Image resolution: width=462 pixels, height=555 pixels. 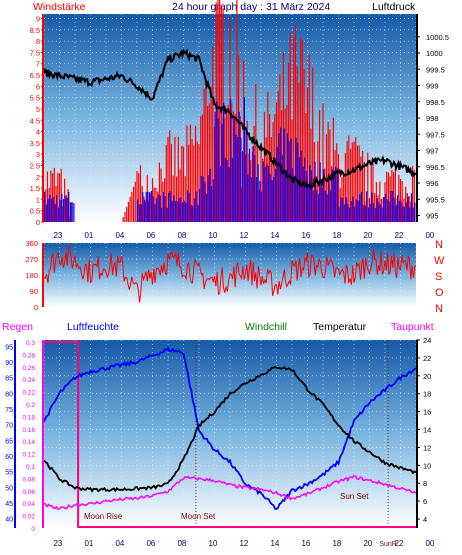 I want to click on wind-x-tick: 12, so click(x=243, y=235).